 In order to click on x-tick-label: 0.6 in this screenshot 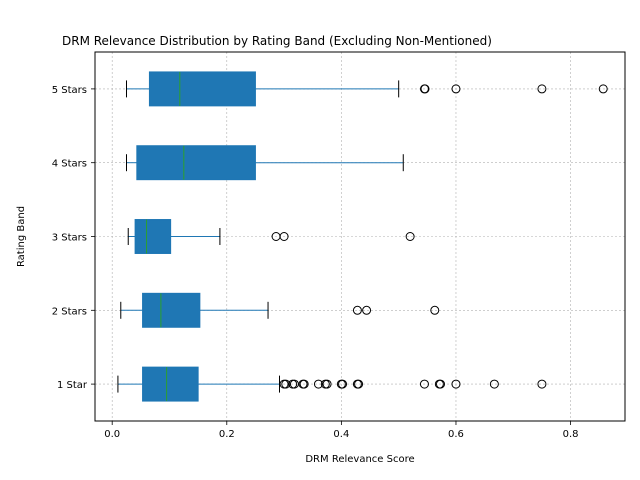, I will do `click(456, 434)`.